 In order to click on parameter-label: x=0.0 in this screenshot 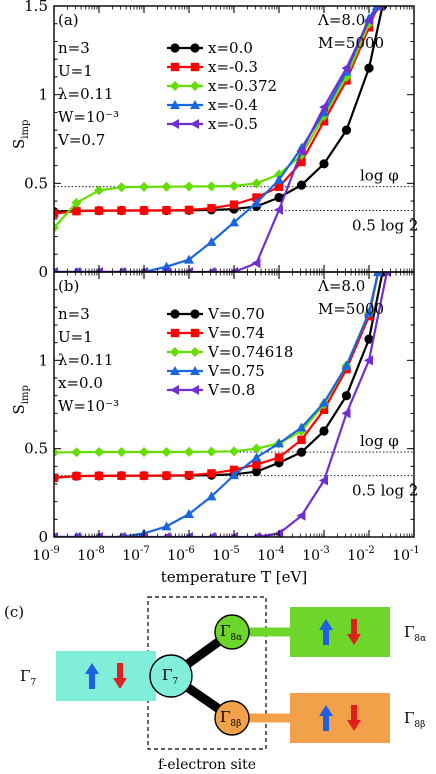, I will do `click(80, 383)`.